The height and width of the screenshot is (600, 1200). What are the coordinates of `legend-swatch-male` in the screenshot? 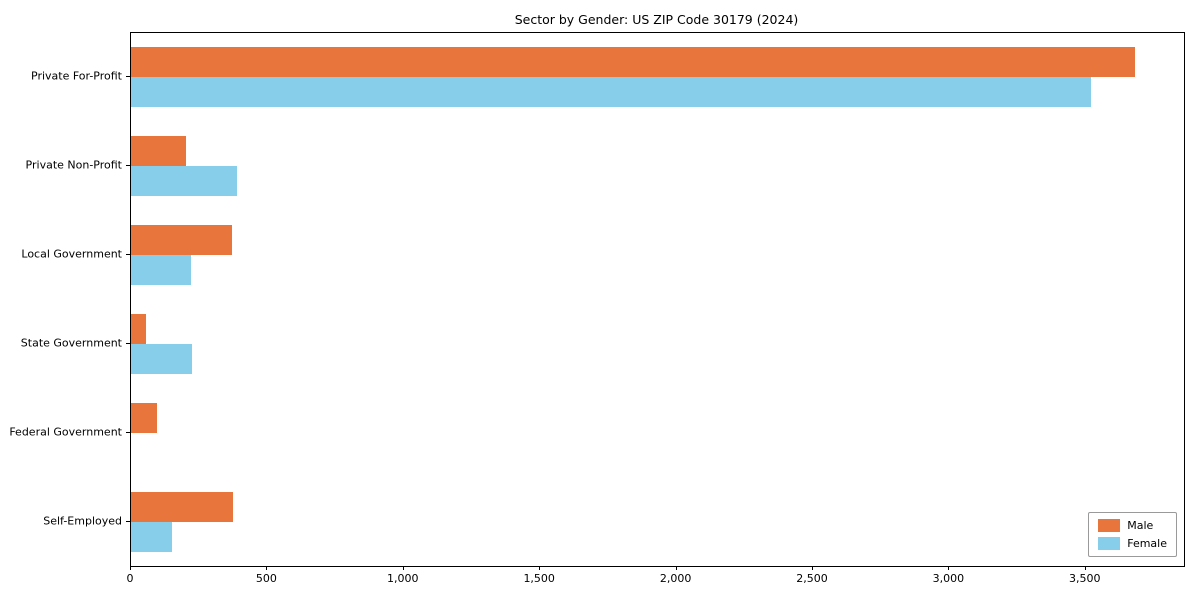 It's located at (1109, 525).